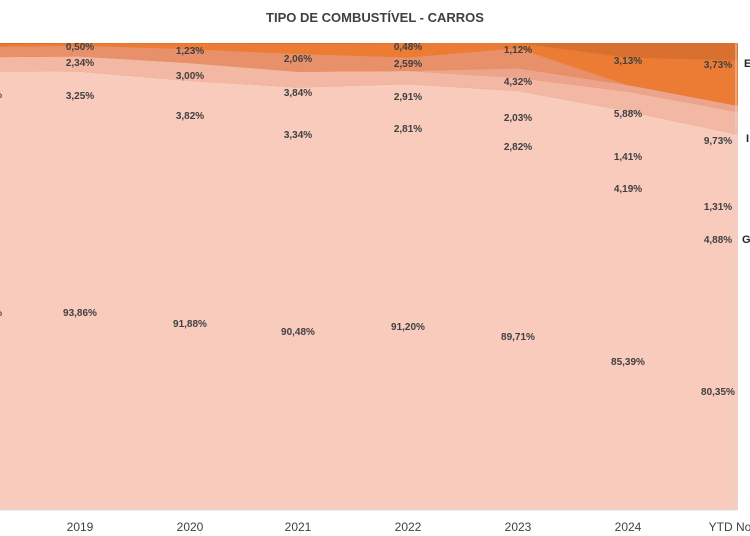 Image resolution: width=750 pixels, height=536 pixels. Describe the element at coordinates (518, 527) in the screenshot. I see `x-tick-label: 2023` at that location.